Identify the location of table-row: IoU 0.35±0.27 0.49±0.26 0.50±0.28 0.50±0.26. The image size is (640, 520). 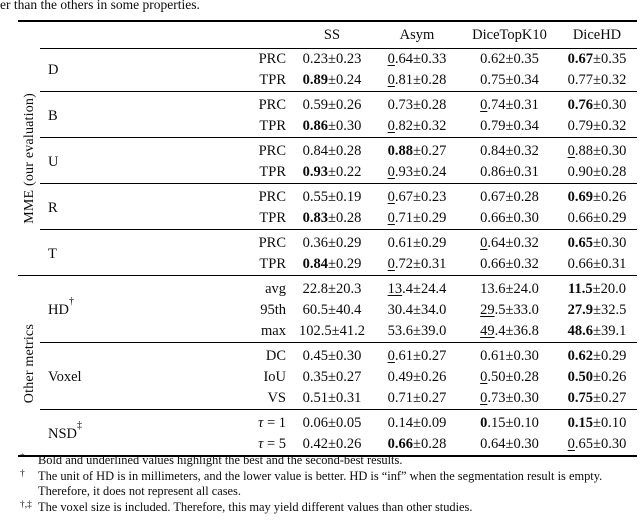
(327, 377).